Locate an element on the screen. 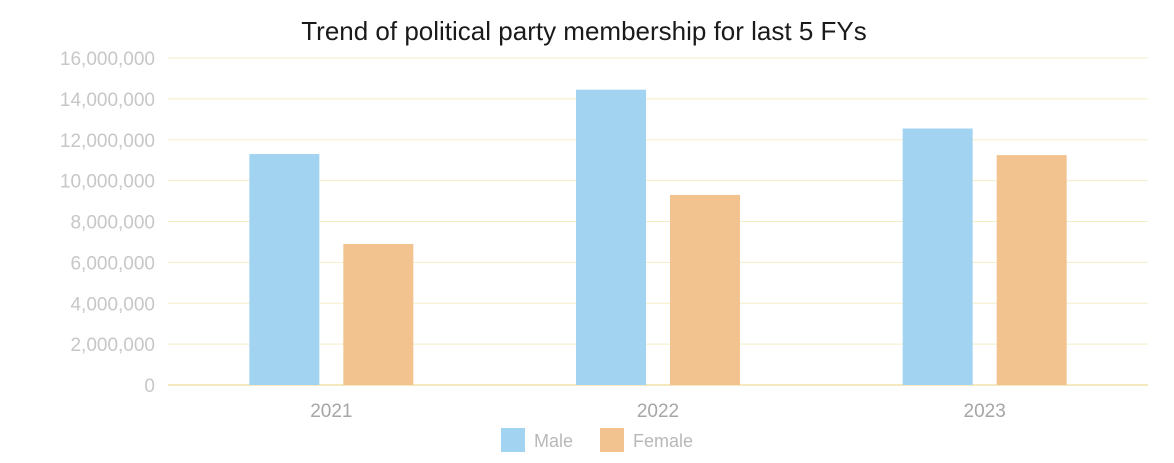 The height and width of the screenshot is (463, 1174). y-tick-label: 16,000,000 is located at coordinates (107, 59).